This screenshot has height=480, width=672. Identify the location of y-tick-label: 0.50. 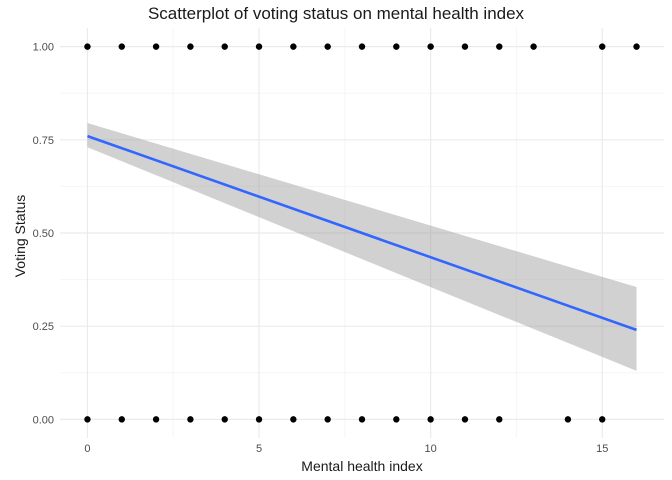
(43, 234).